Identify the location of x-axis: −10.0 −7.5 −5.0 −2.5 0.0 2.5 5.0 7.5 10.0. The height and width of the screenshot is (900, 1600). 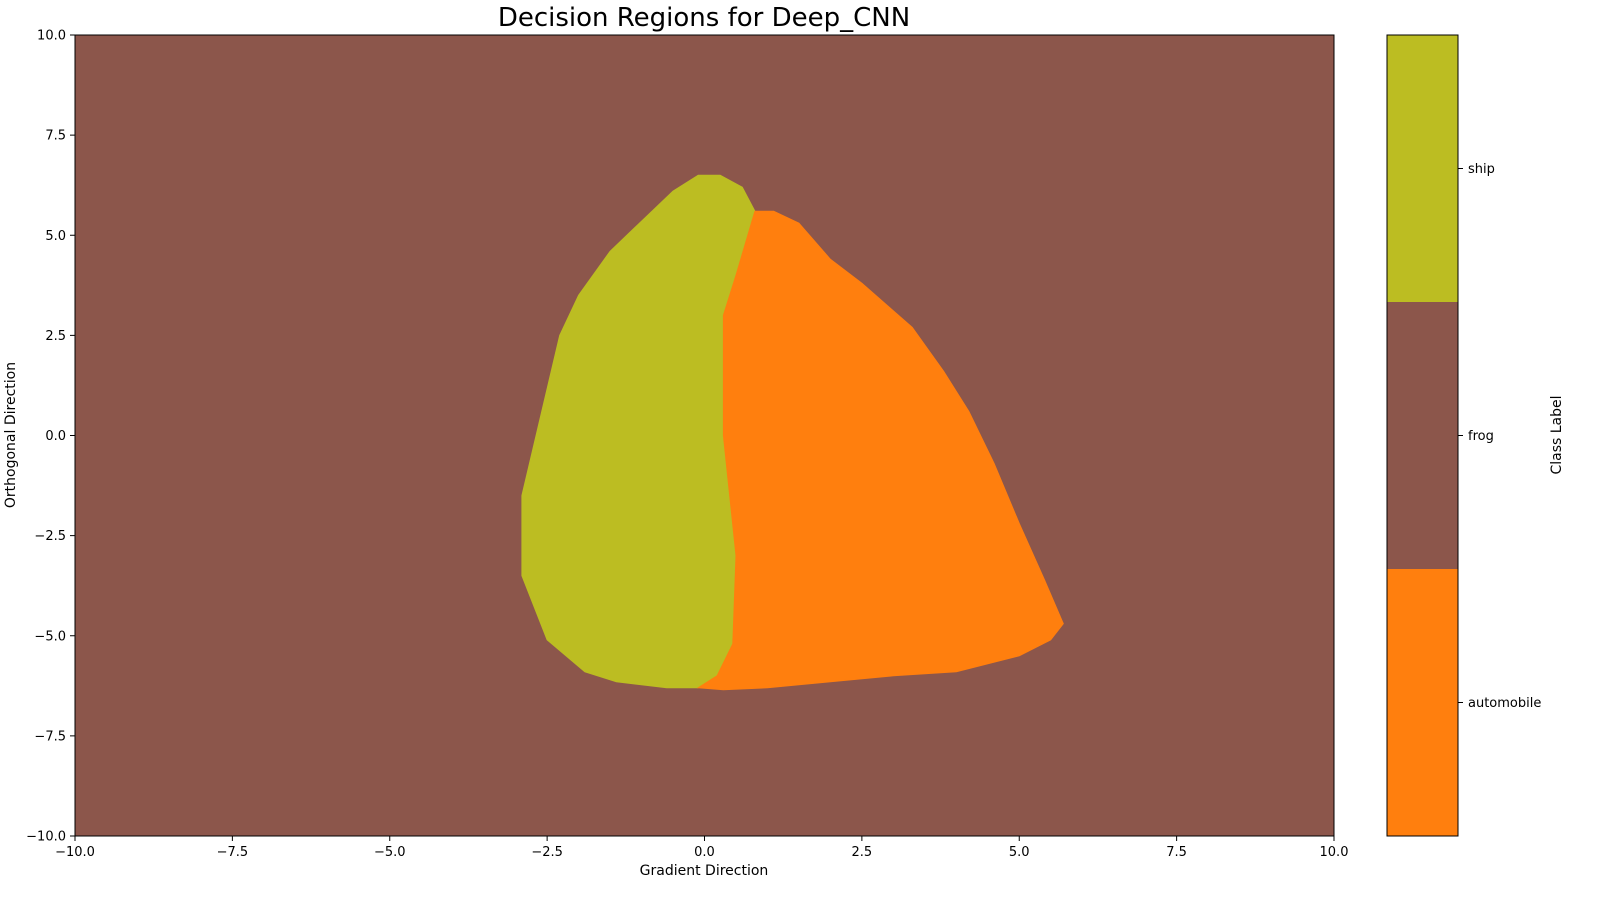
(701, 848).